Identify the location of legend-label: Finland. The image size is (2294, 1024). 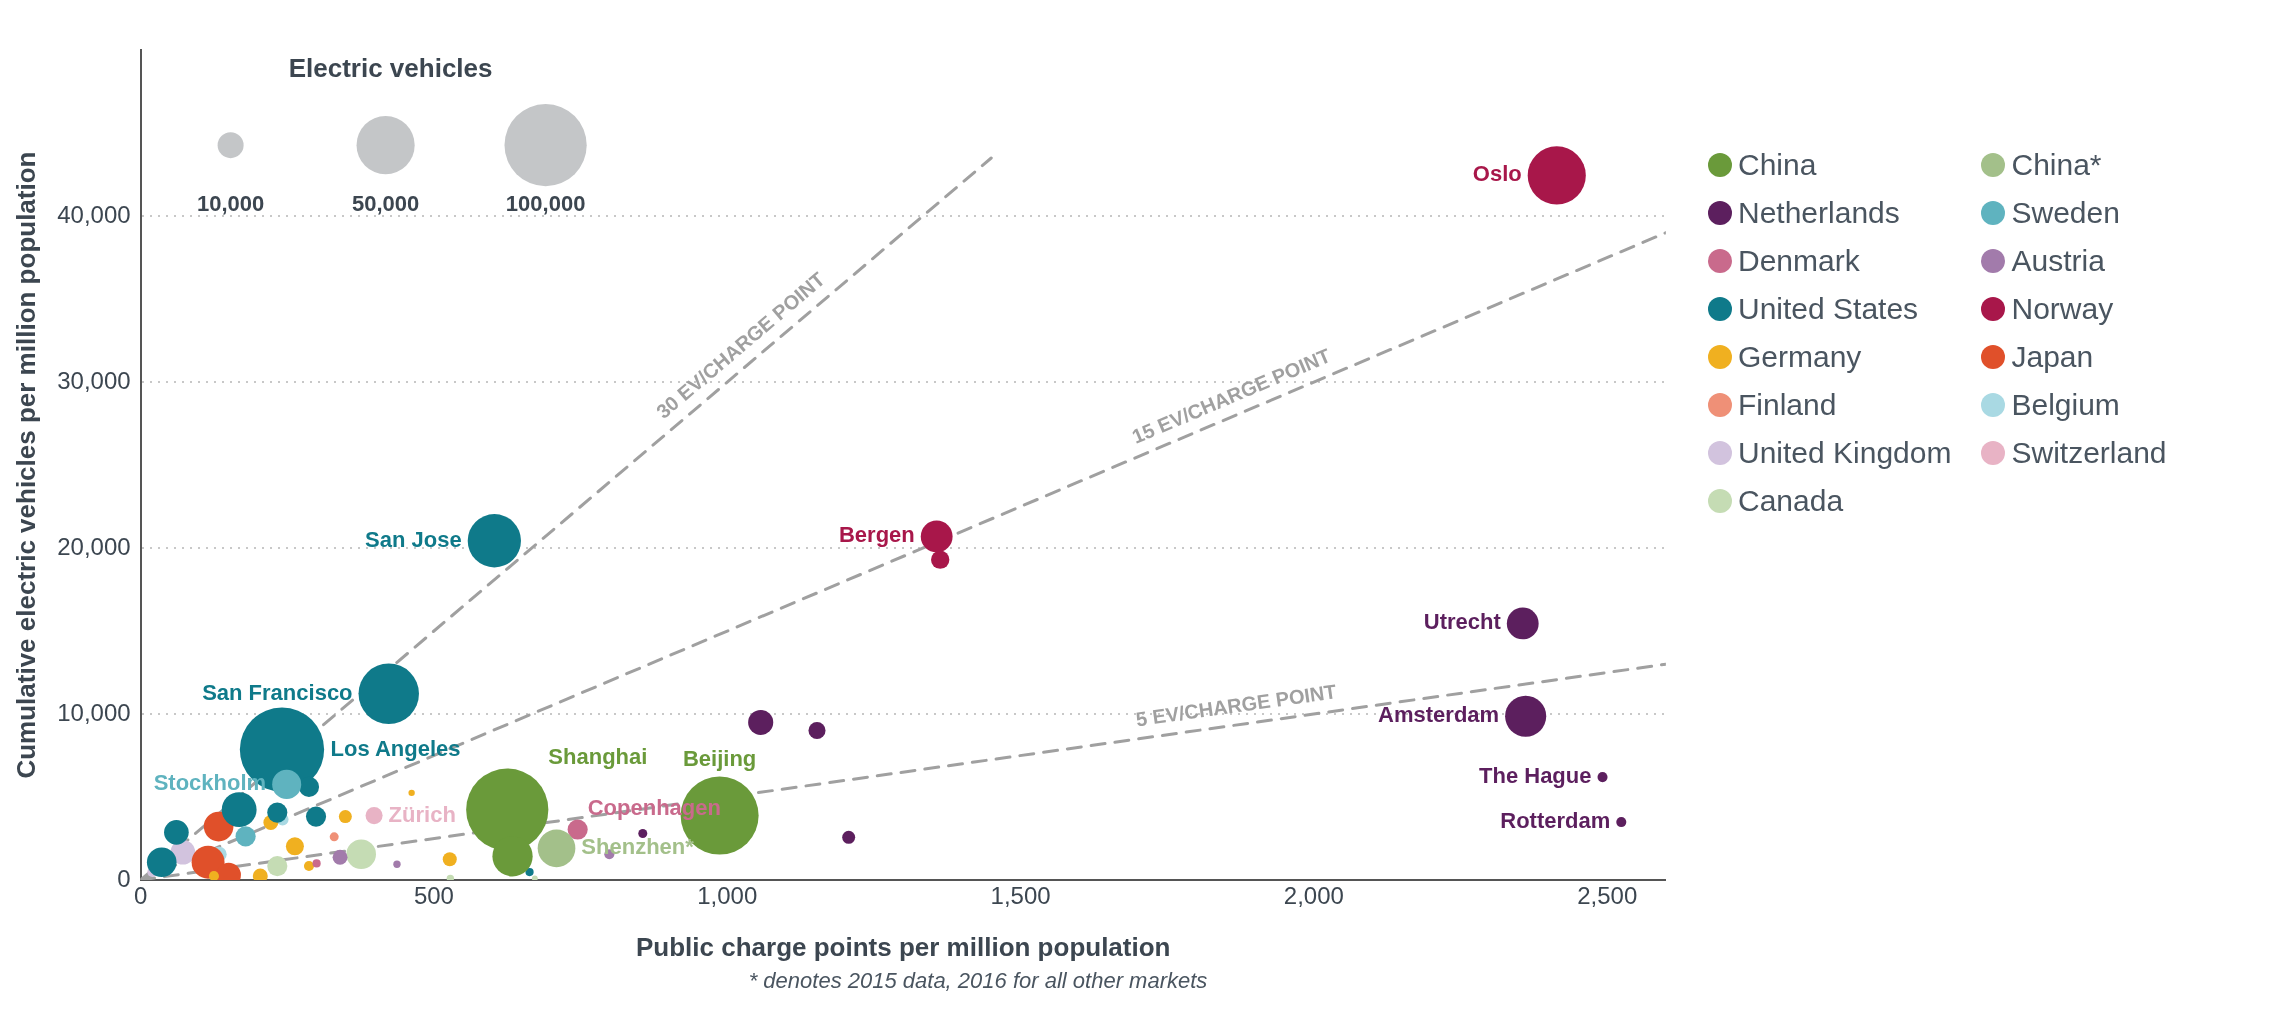
(1787, 405).